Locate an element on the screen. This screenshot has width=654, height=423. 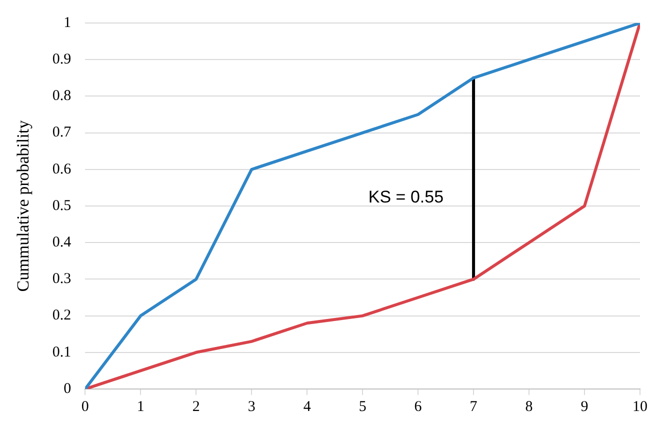
x-tick-label: 6 is located at coordinates (418, 406).